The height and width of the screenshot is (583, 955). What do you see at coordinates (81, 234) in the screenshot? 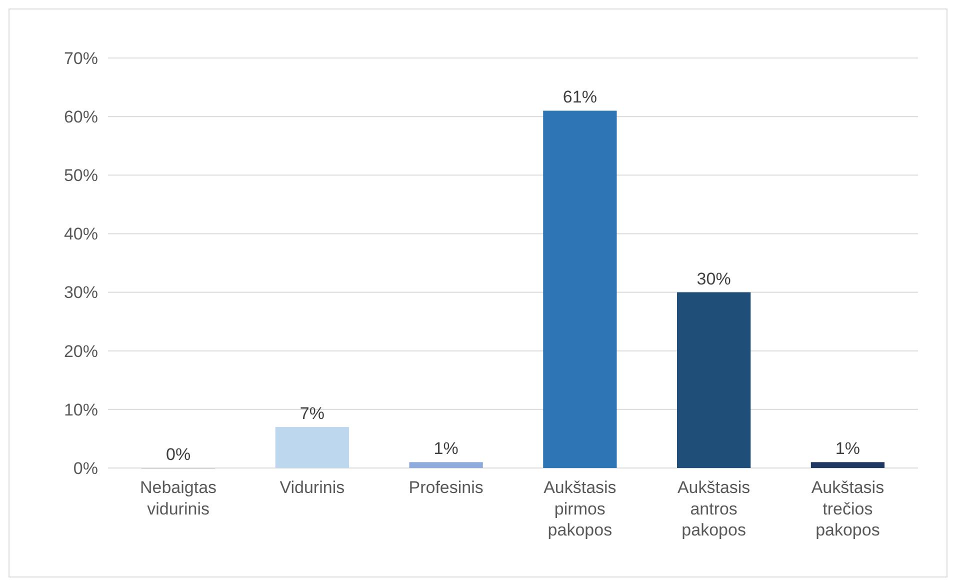
I see `y-tick-label: 40%` at bounding box center [81, 234].